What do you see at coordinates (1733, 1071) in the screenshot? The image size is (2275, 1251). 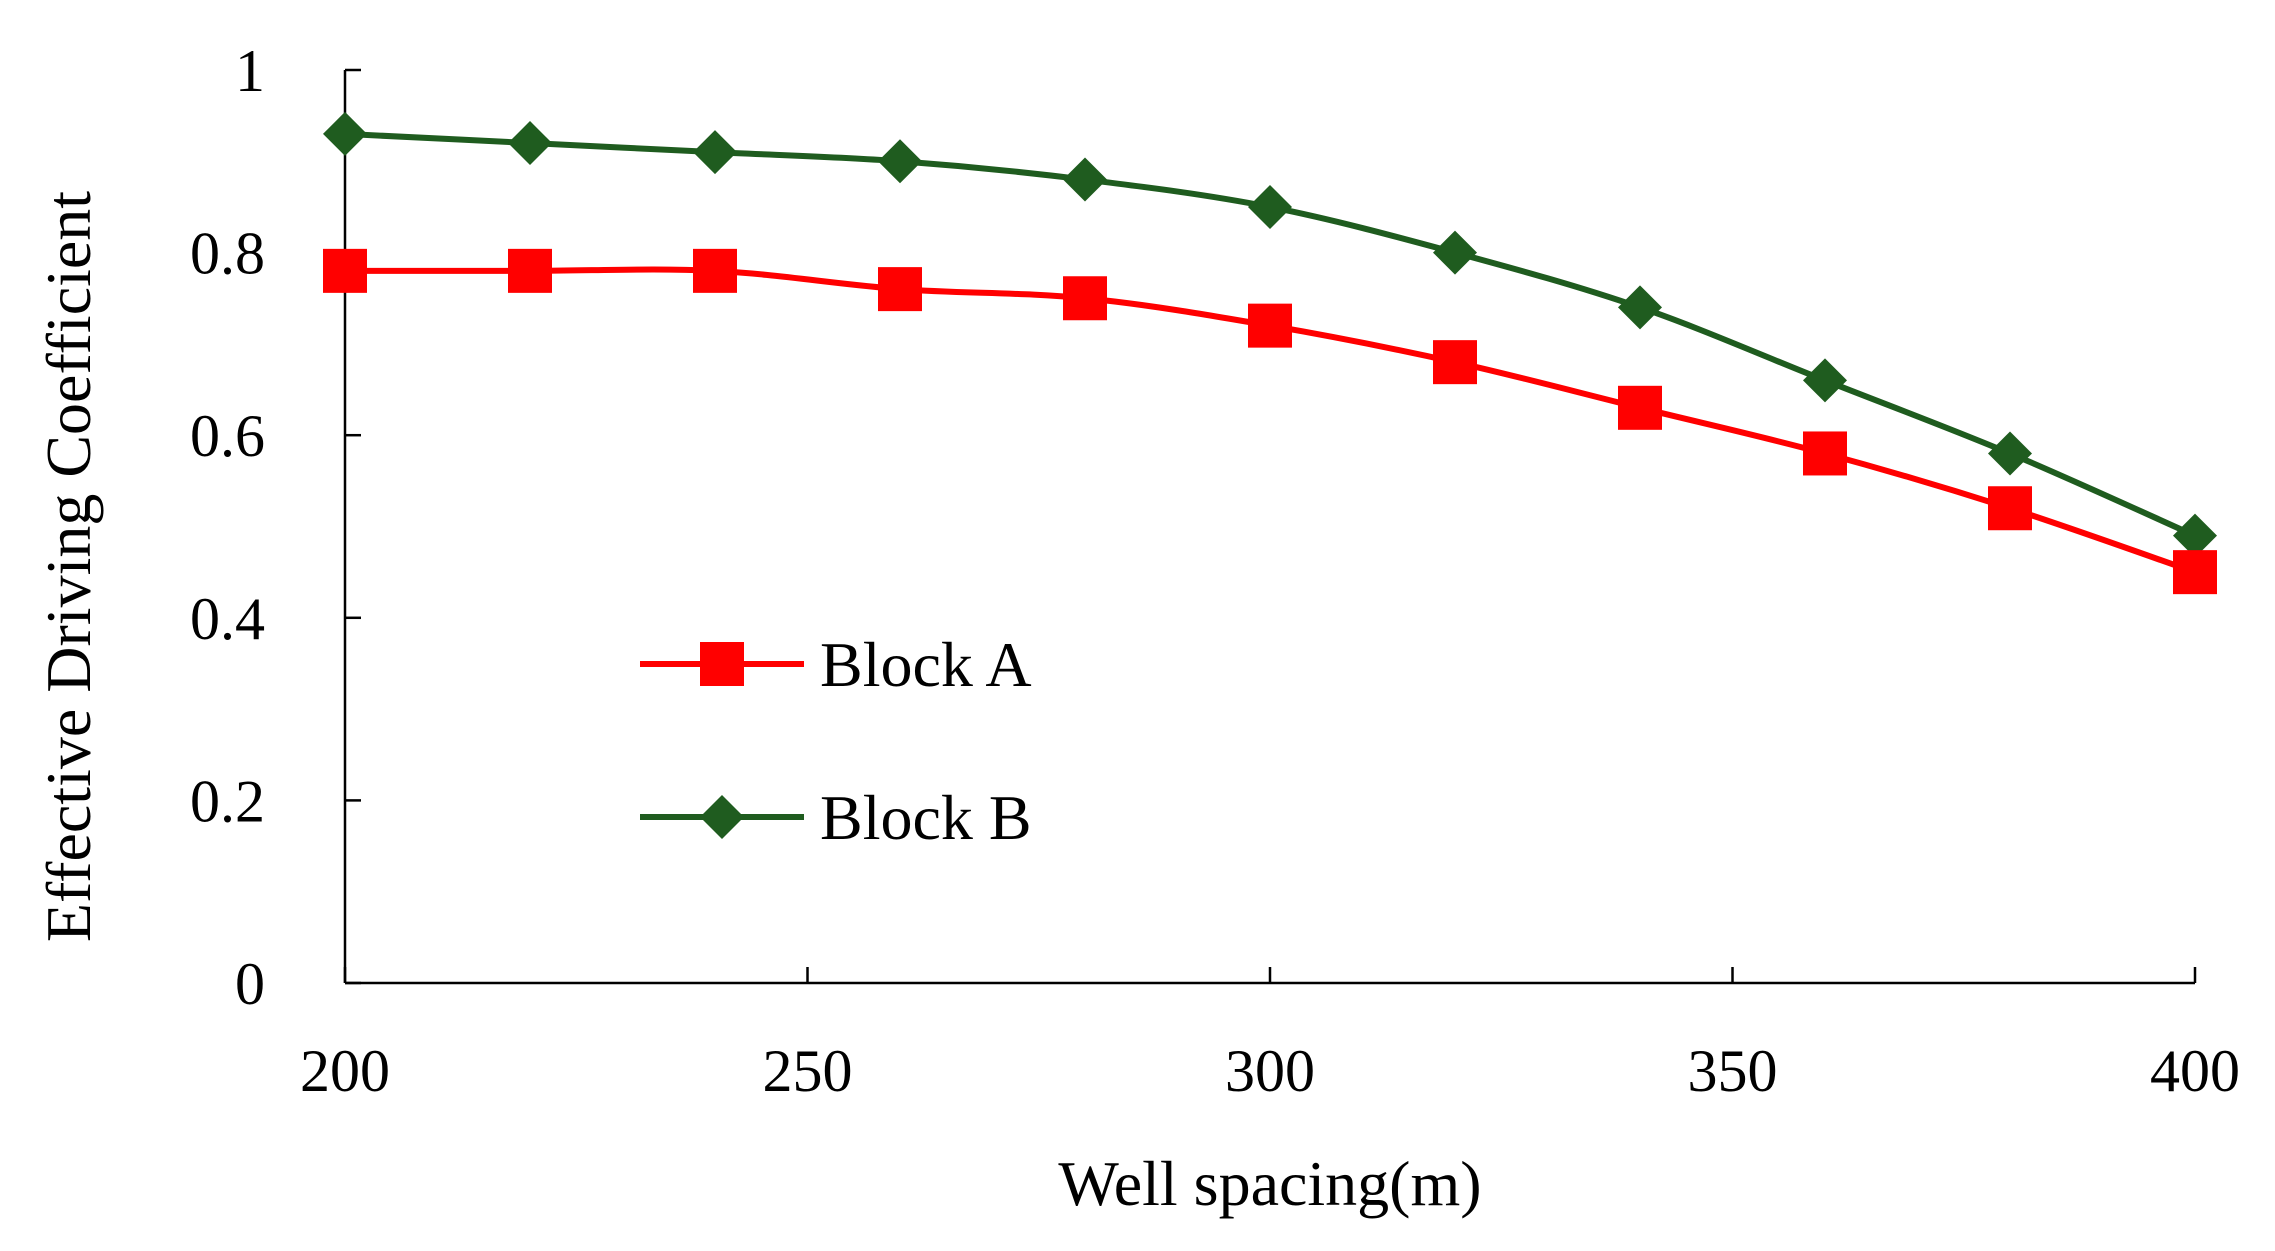 I see `x-tick-label: 350` at bounding box center [1733, 1071].